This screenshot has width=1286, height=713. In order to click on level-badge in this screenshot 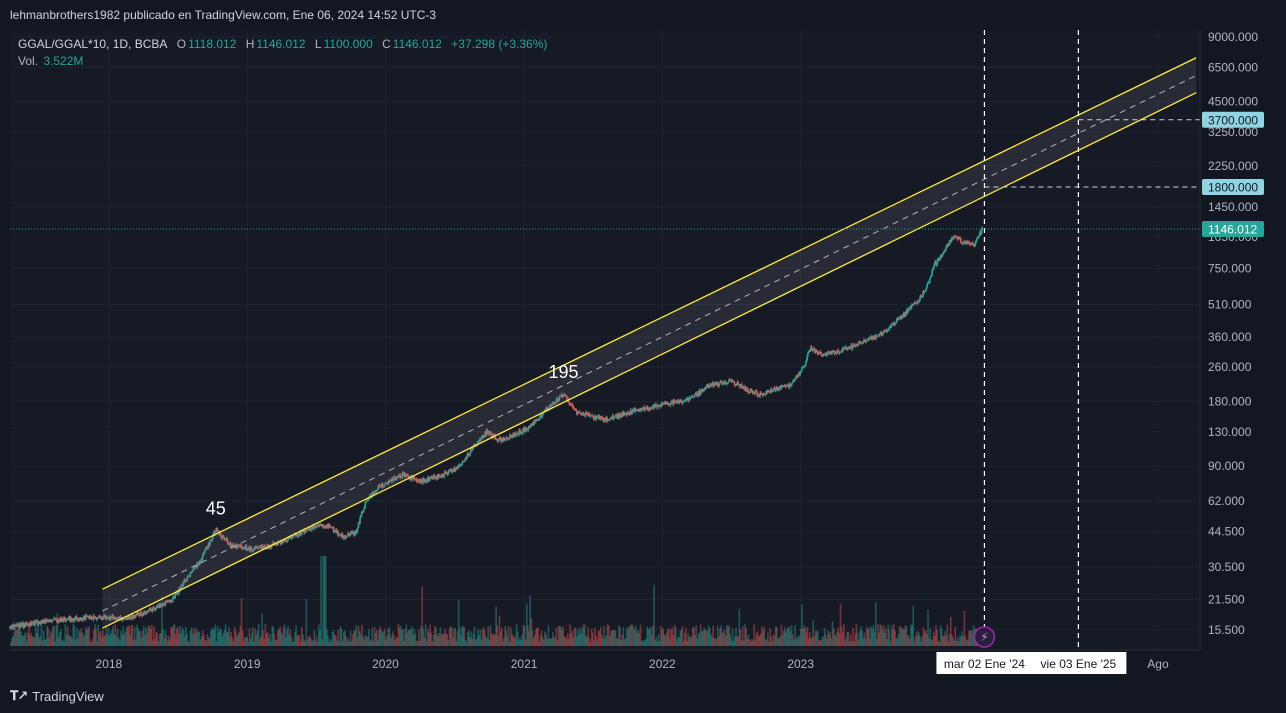, I will do `click(1233, 119)`.